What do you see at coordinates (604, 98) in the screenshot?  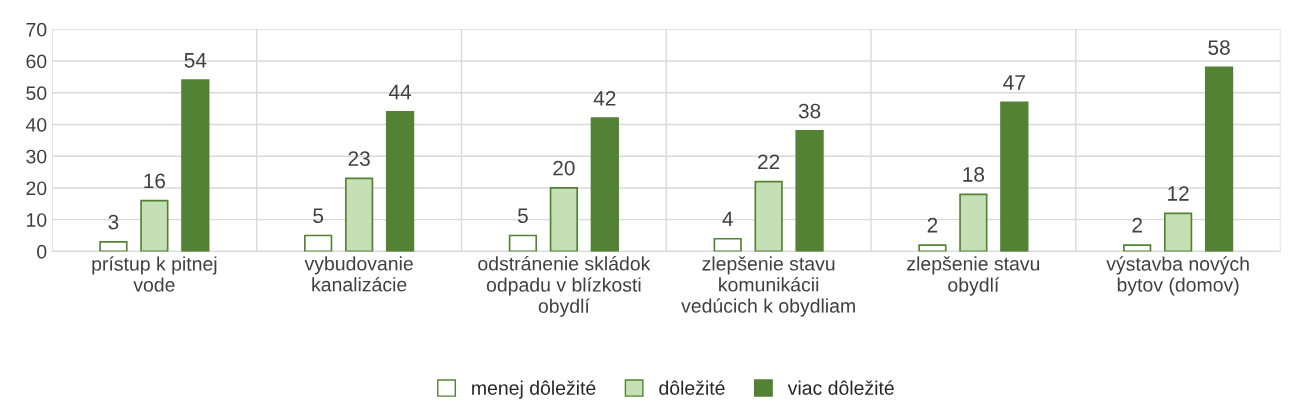 I see `data-label: 42` at bounding box center [604, 98].